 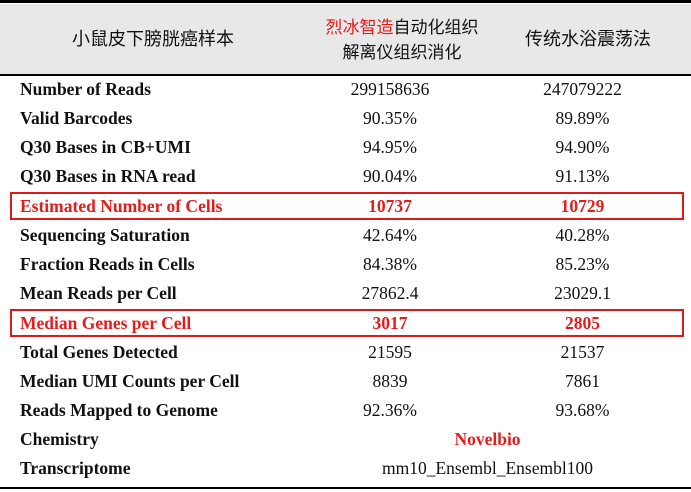 What do you see at coordinates (345, 439) in the screenshot?
I see `table-row: Chemistry Novelbio` at bounding box center [345, 439].